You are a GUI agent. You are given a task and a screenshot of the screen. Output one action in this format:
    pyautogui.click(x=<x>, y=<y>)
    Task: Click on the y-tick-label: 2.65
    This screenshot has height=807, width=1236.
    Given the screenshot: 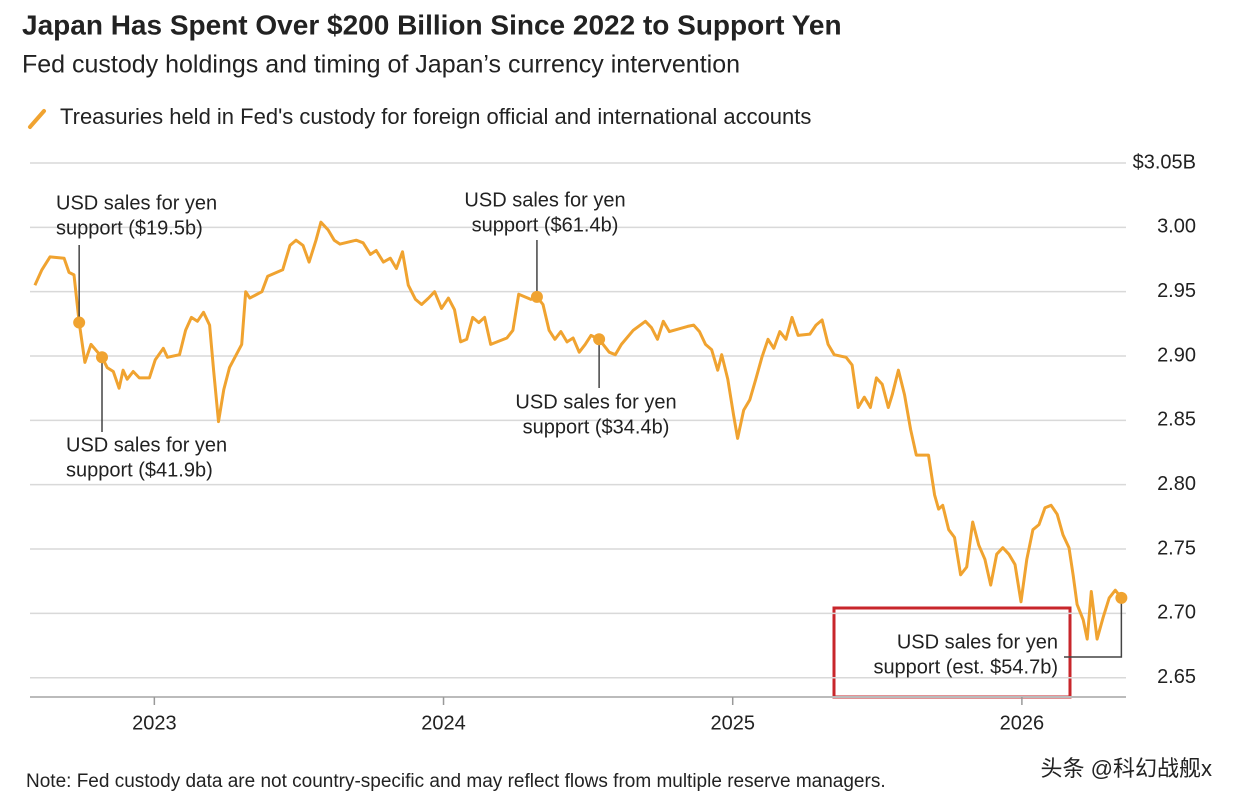 What is the action you would take?
    pyautogui.click(x=1176, y=677)
    